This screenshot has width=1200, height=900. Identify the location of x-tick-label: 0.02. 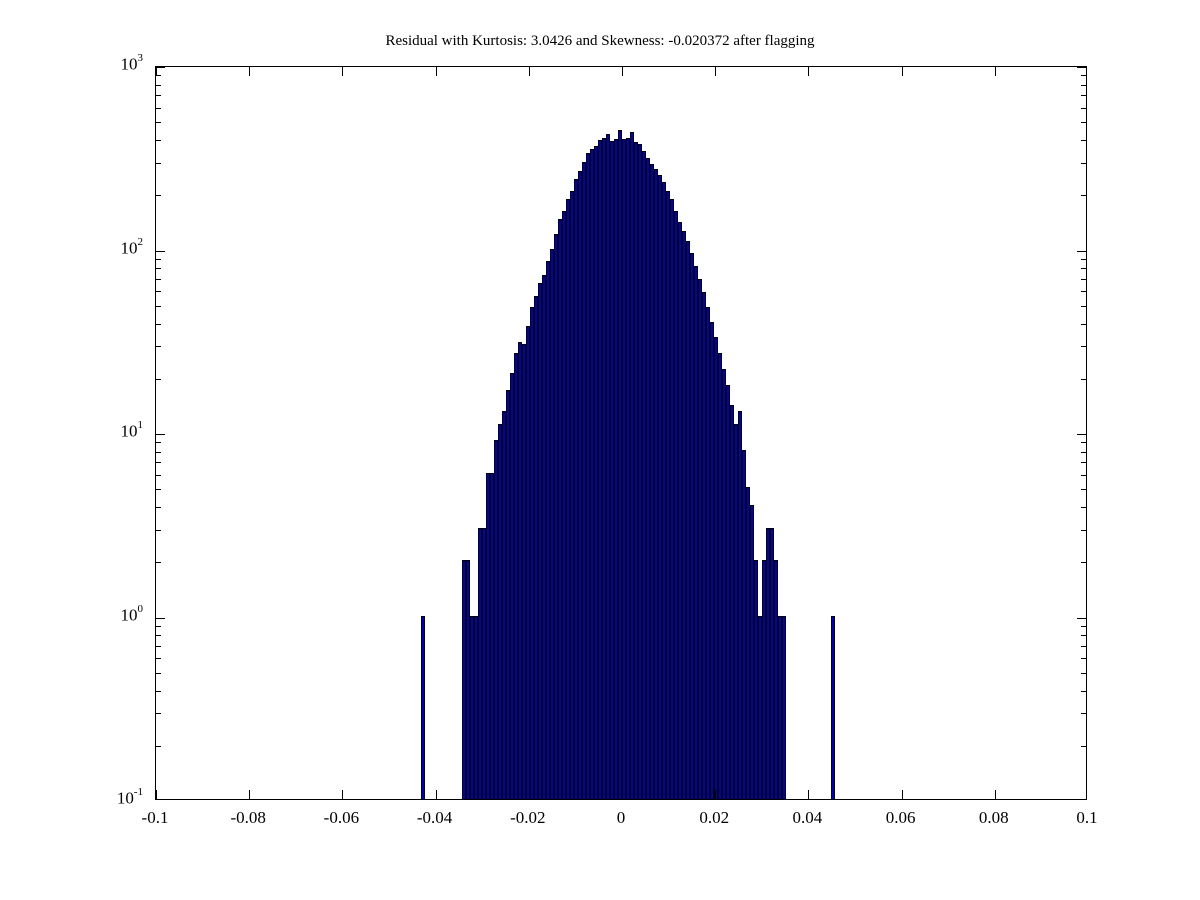
(714, 817).